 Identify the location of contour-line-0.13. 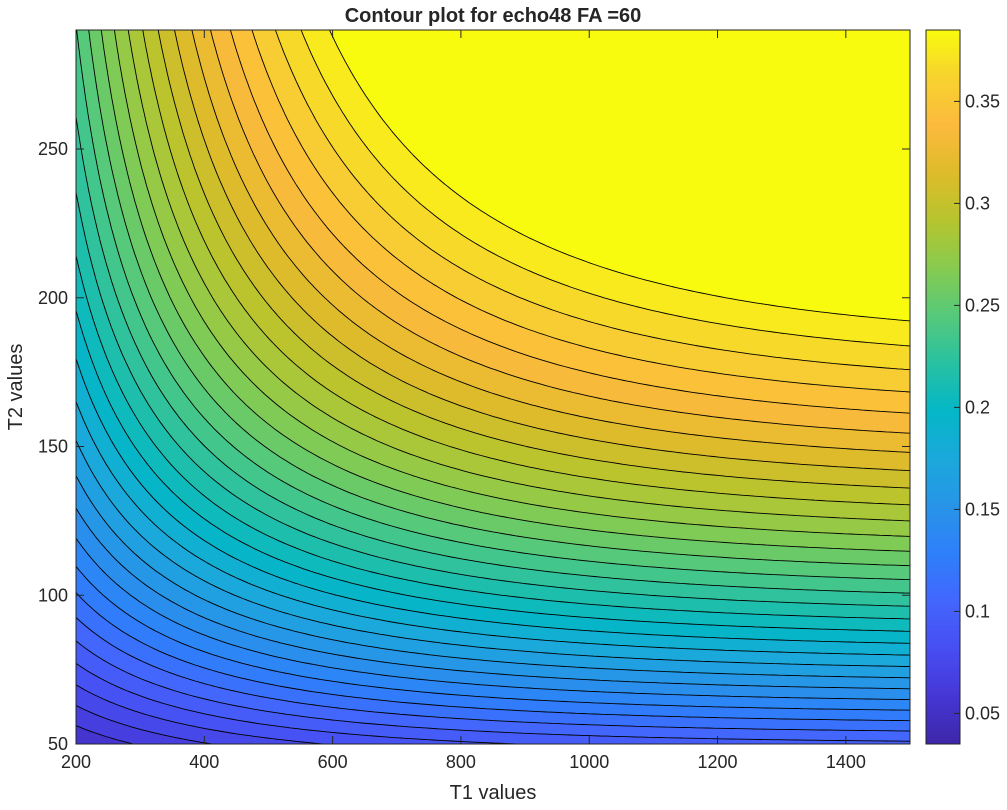
(493, 638).